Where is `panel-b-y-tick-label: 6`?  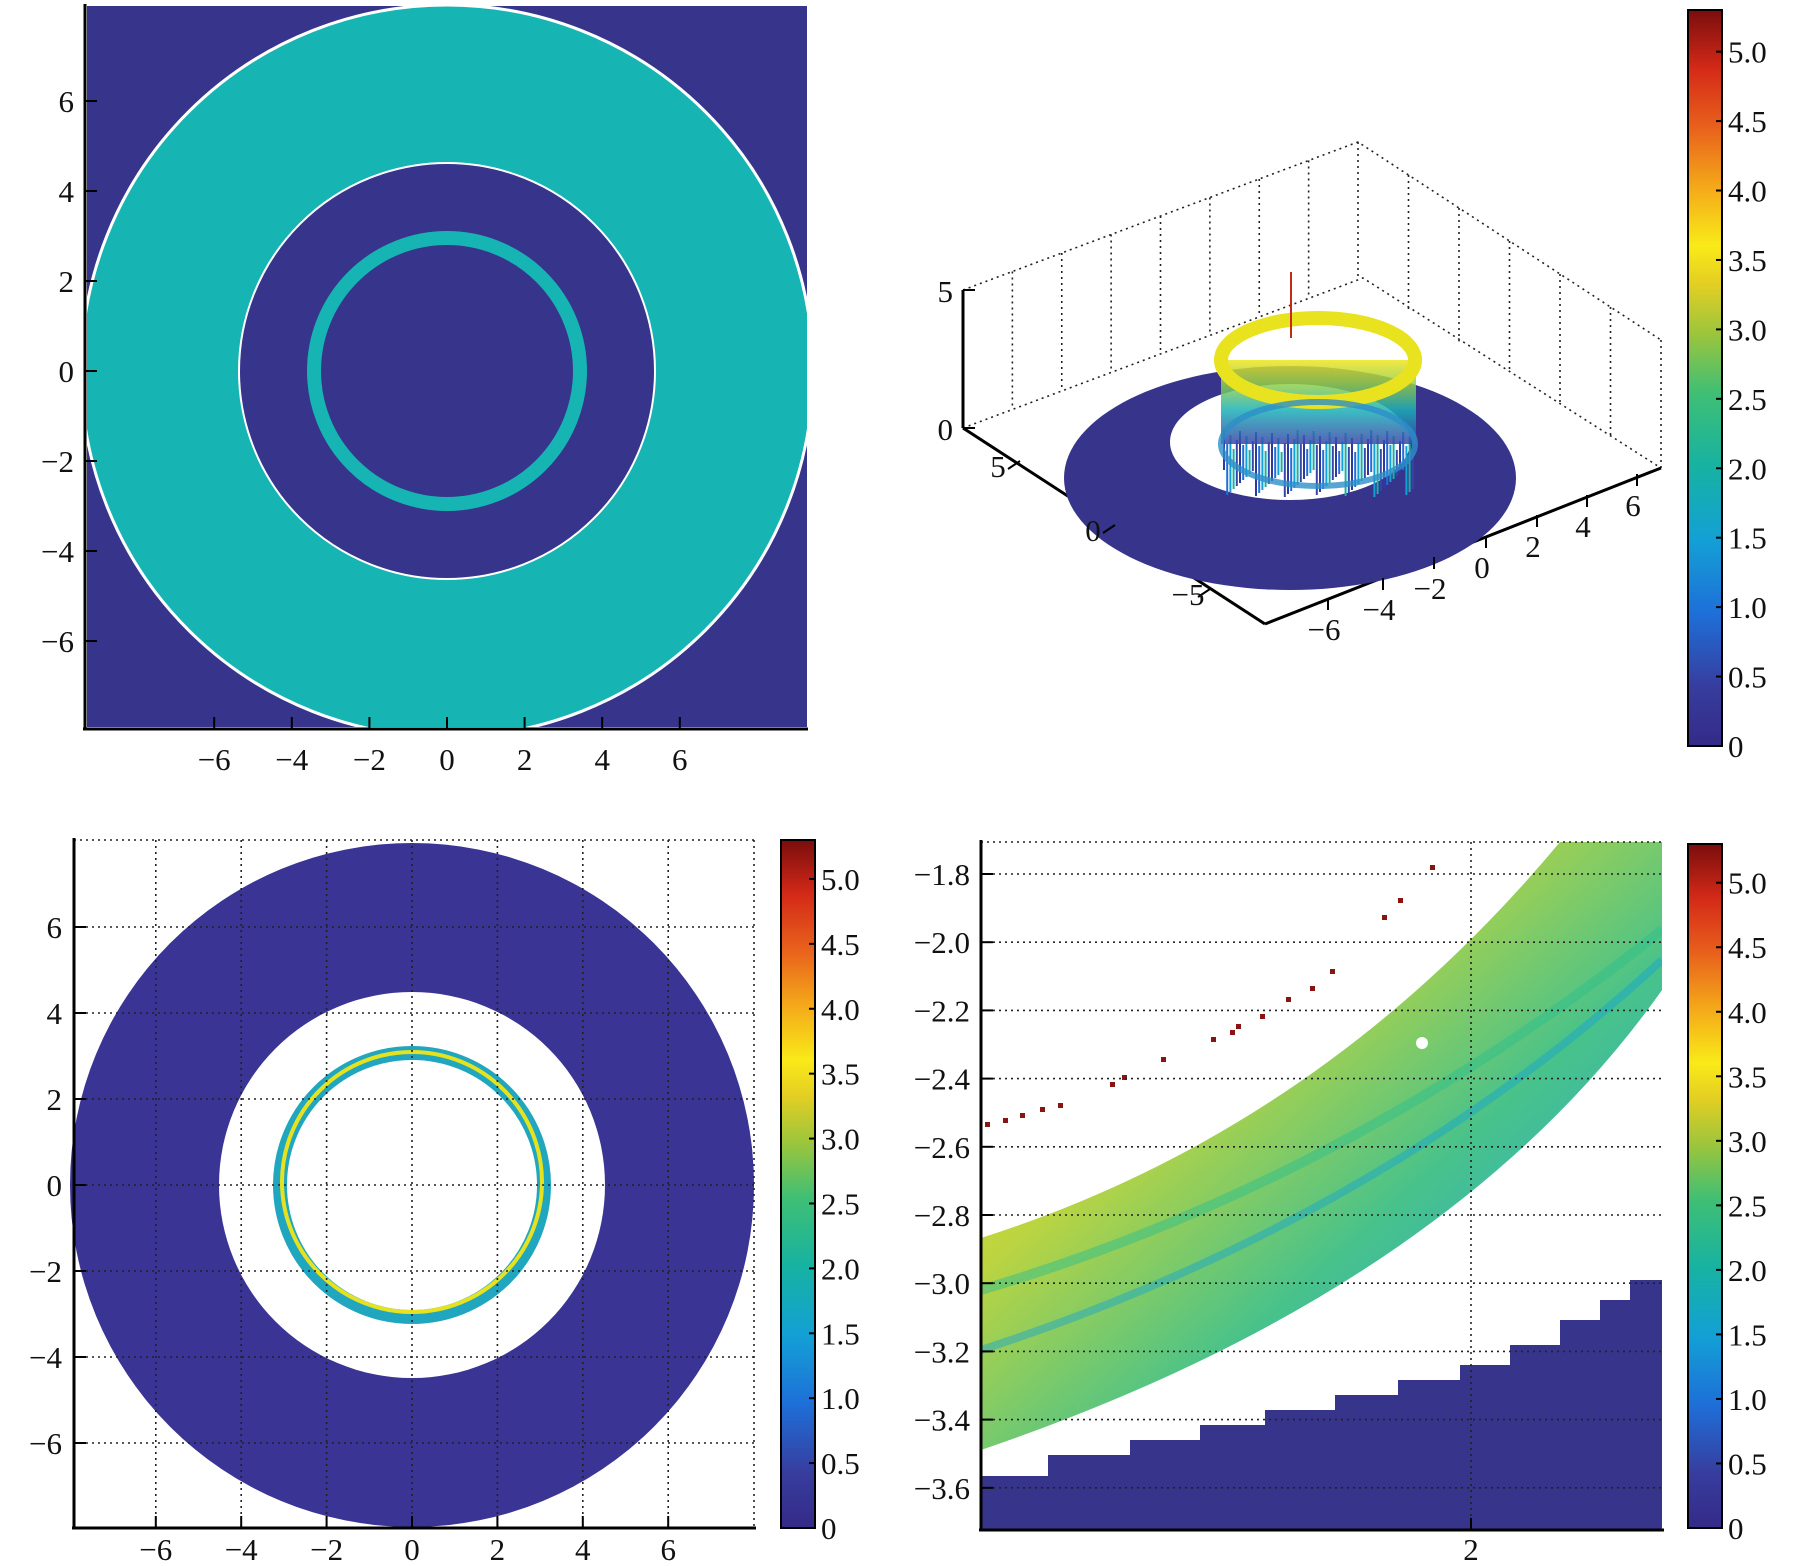
panel-b-y-tick-label: 6 is located at coordinates (1633, 505).